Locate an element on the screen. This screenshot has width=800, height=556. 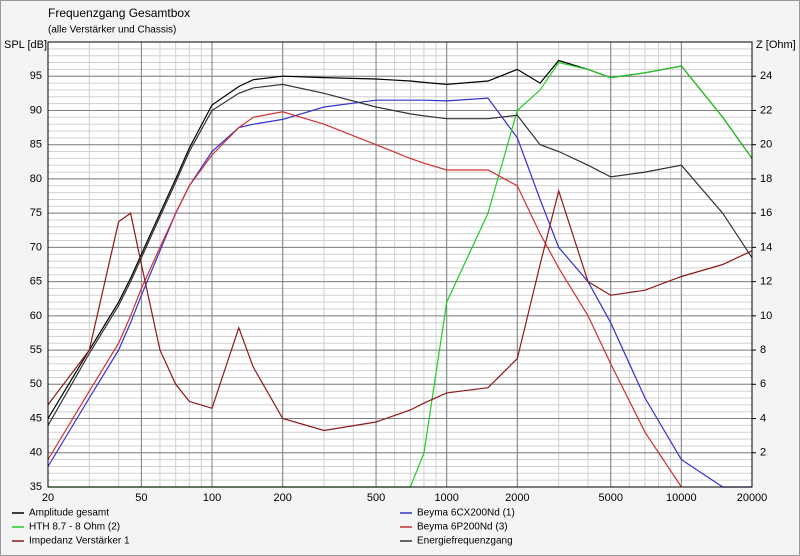
y2-axis-label: Z [Ohm] is located at coordinates (776, 45).